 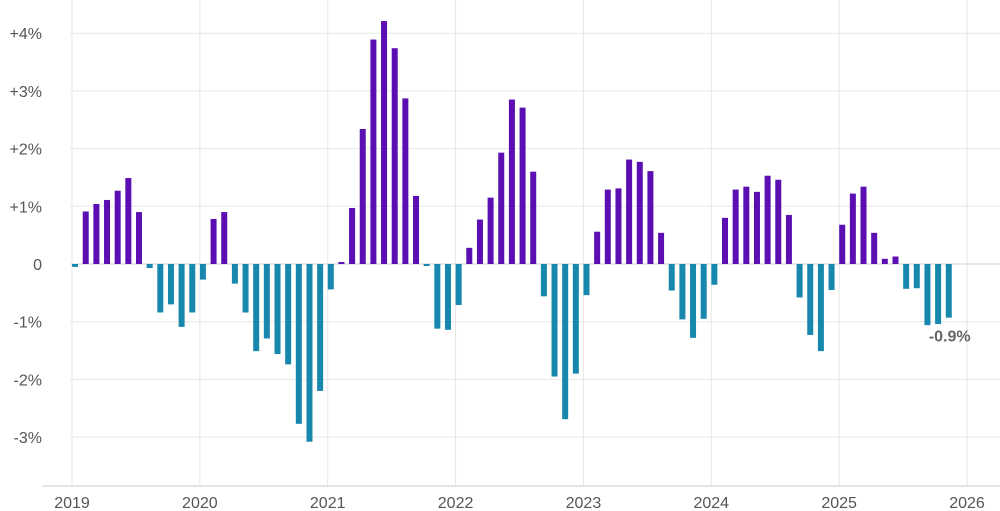 What do you see at coordinates (328, 503) in the screenshot?
I see `x-tick-label: 2021` at bounding box center [328, 503].